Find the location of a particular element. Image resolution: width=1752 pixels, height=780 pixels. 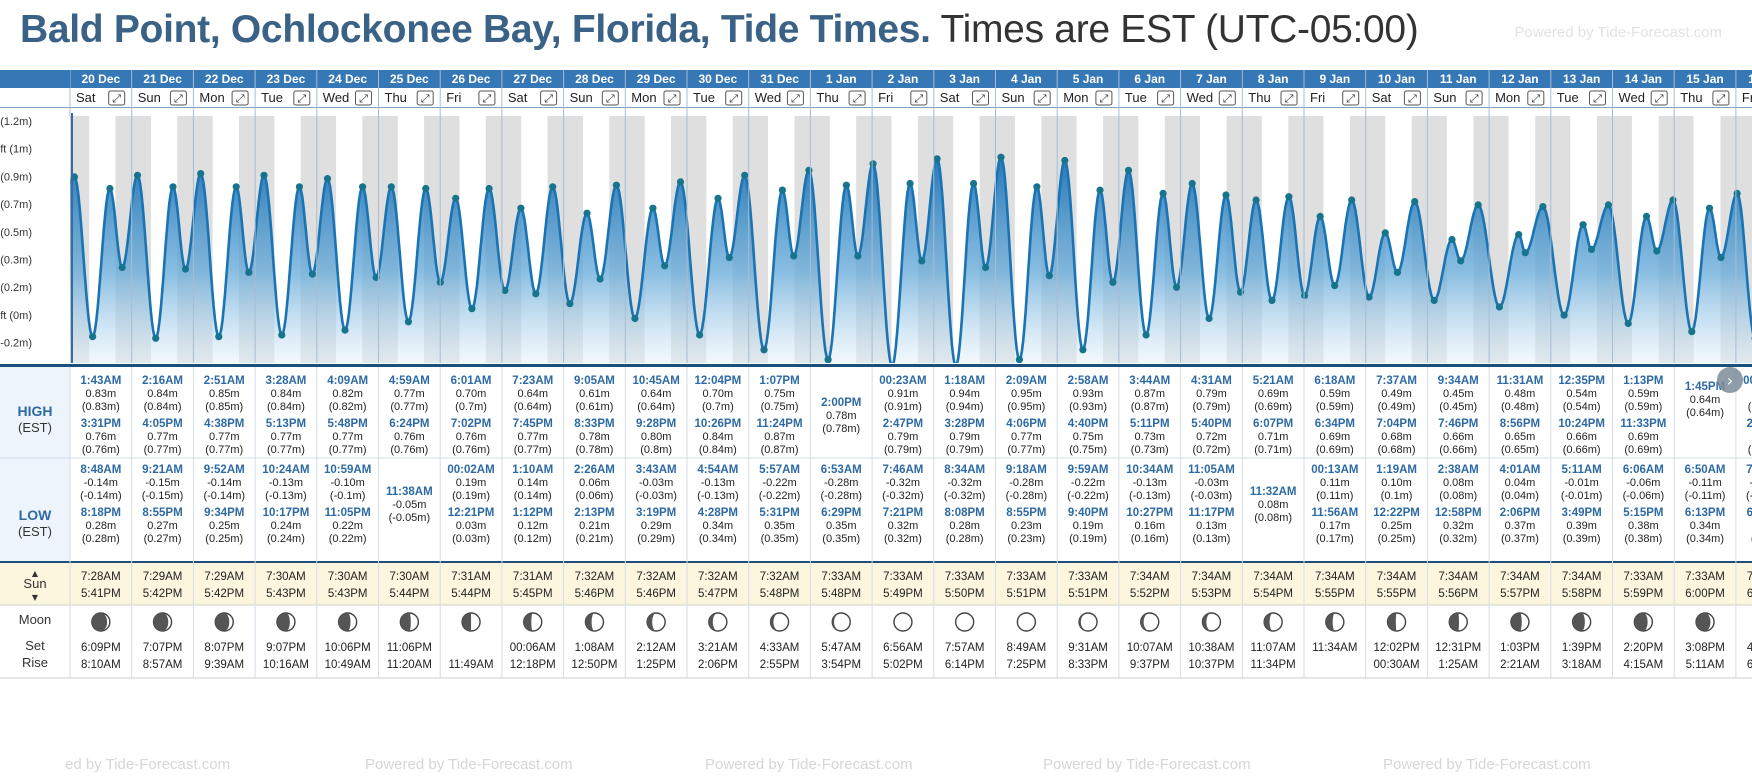

low-tide-height: 0.03m is located at coordinates (471, 526).